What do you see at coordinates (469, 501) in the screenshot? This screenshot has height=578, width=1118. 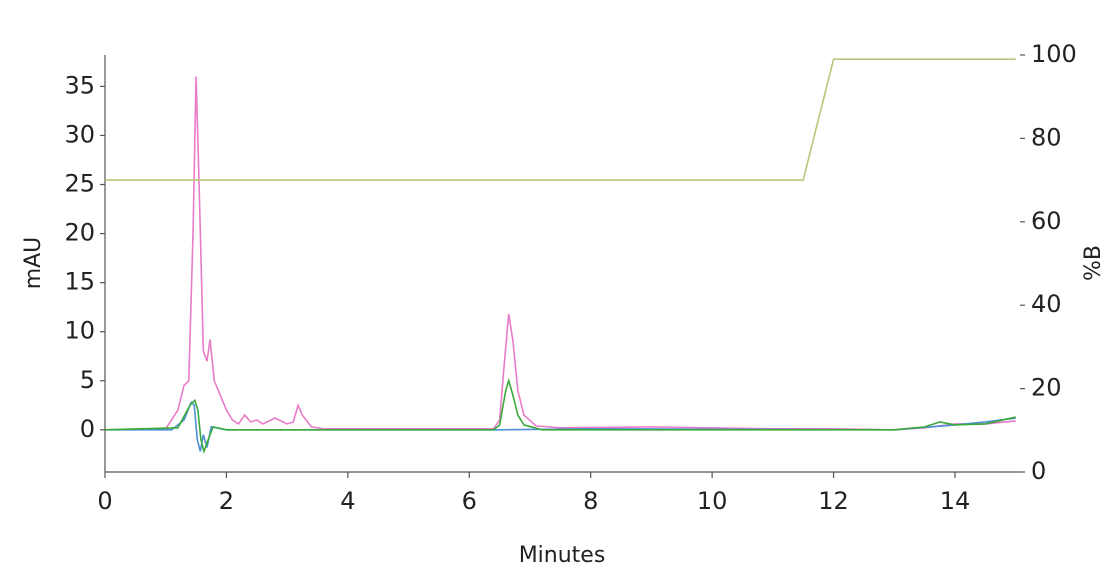 I see `x-tick-label: 6` at bounding box center [469, 501].